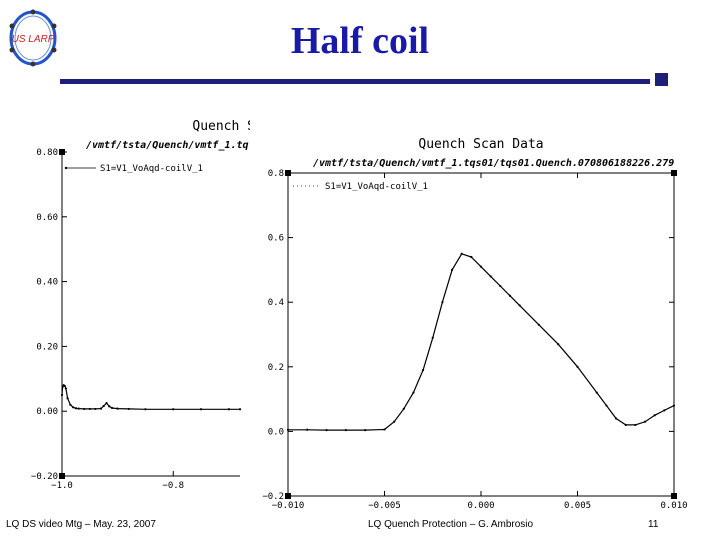 The height and width of the screenshot is (540, 720). I want to click on chart0-y-tick-label: 0.60, so click(47, 218).